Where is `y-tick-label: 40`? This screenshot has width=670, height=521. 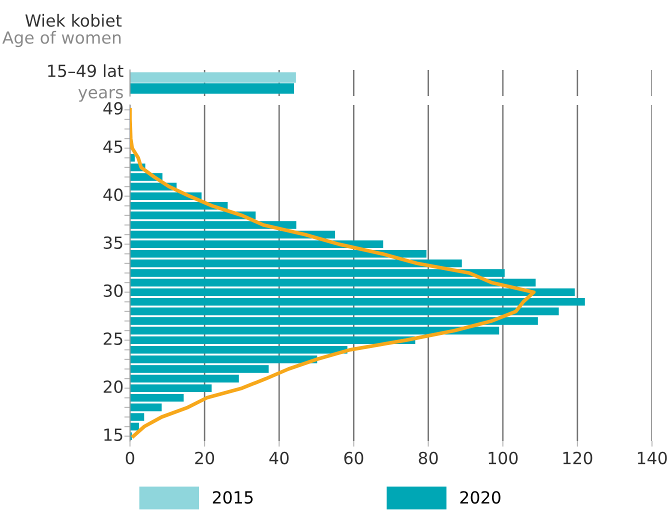 y-tick-label: 40 is located at coordinates (113, 195).